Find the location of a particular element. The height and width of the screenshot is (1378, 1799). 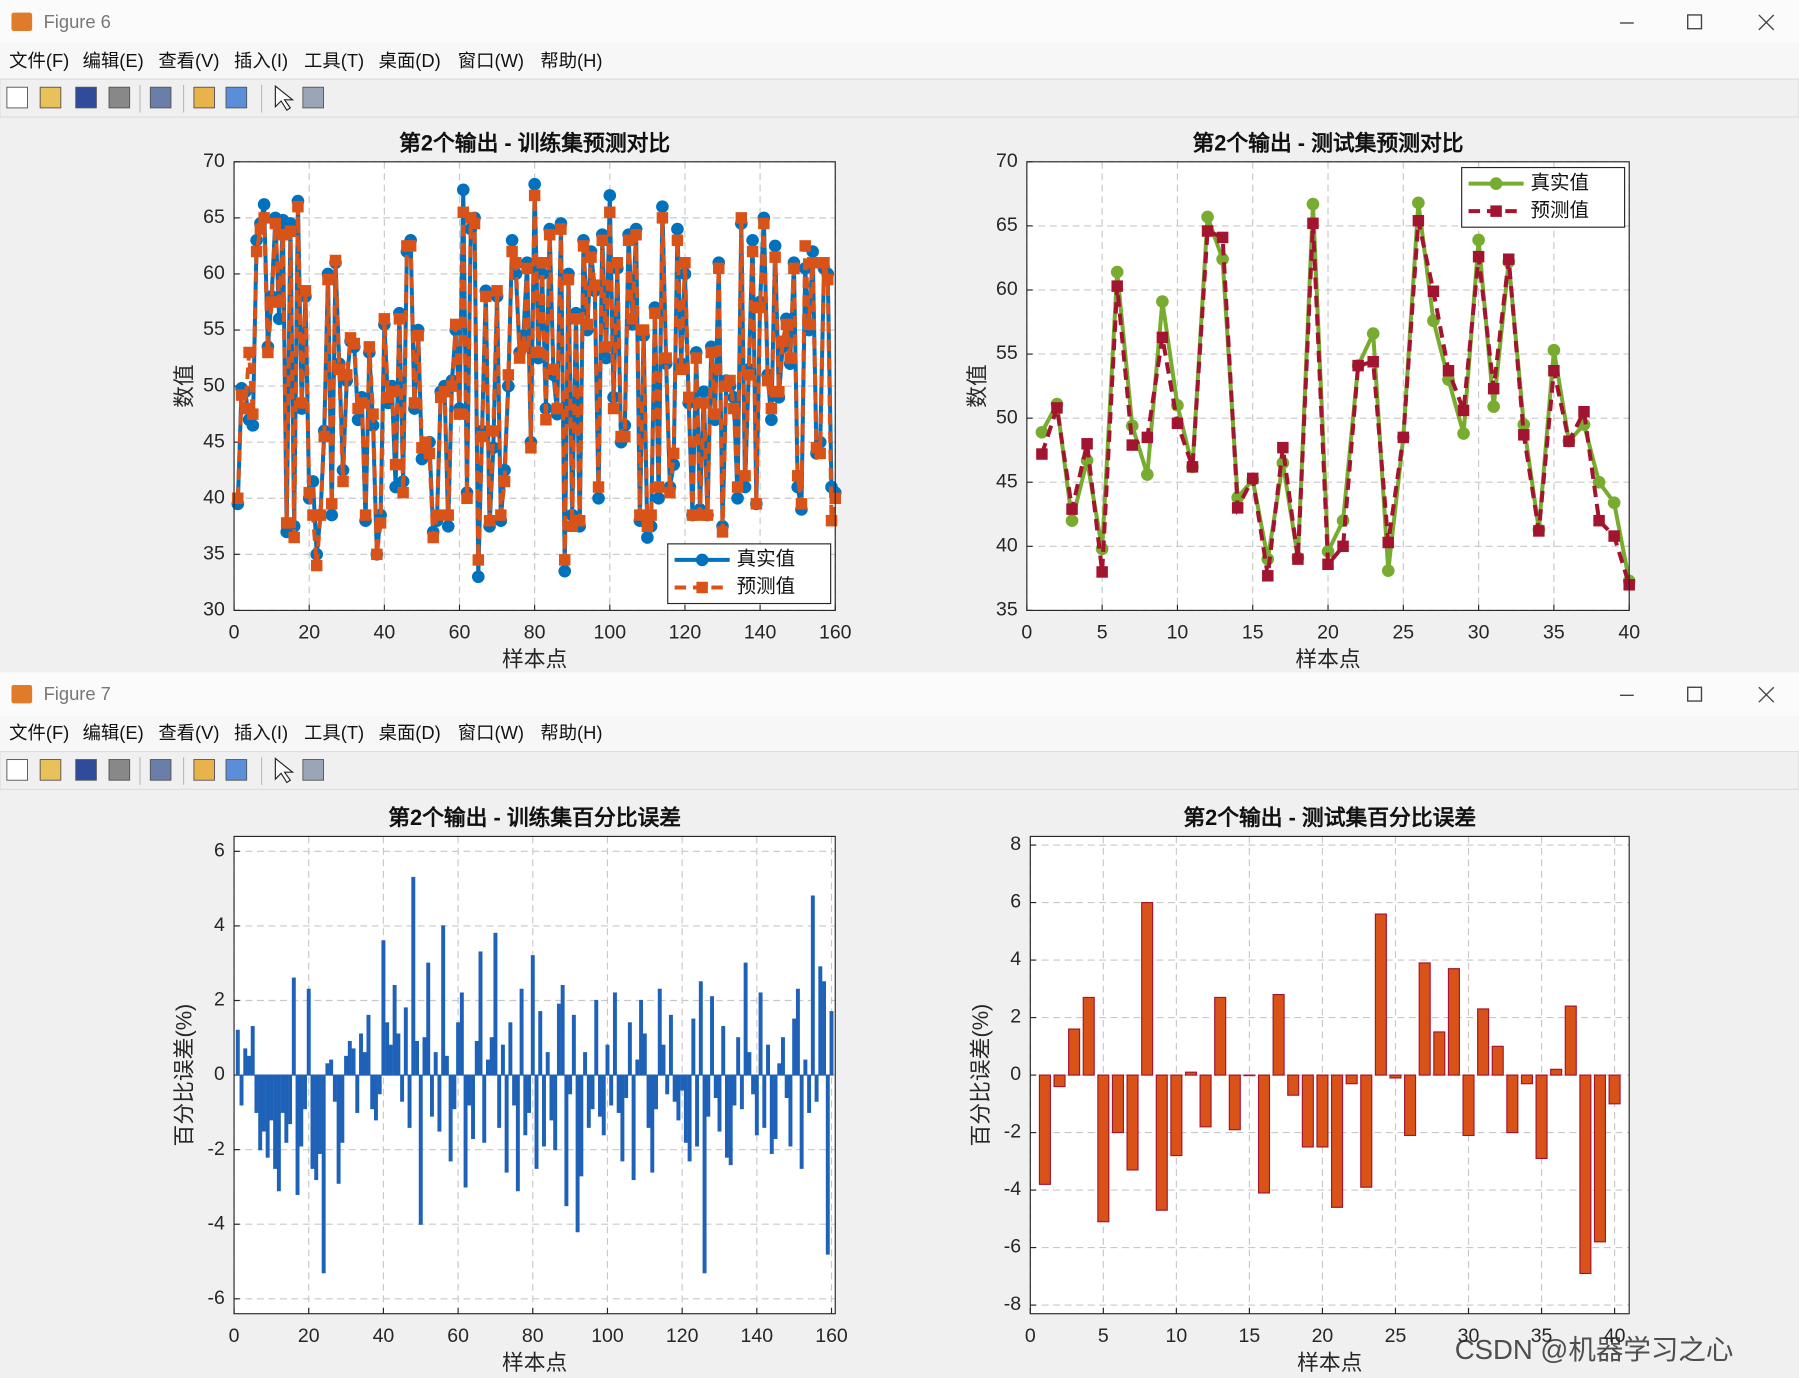

y-tick-label: 6 is located at coordinates (219, 851).